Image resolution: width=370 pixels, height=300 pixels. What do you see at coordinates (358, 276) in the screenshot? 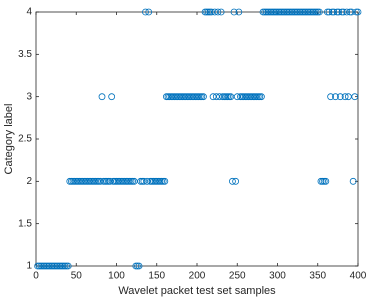
I see `x-tick-label: 400` at bounding box center [358, 276].